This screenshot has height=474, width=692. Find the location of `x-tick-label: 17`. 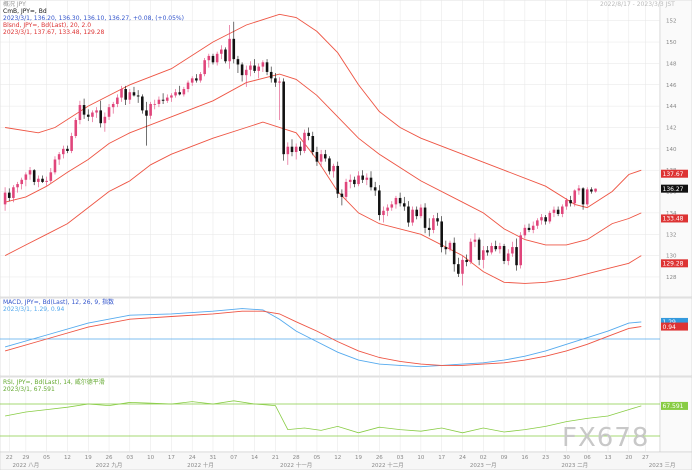

x-tick-label: 17 is located at coordinates (171, 458).